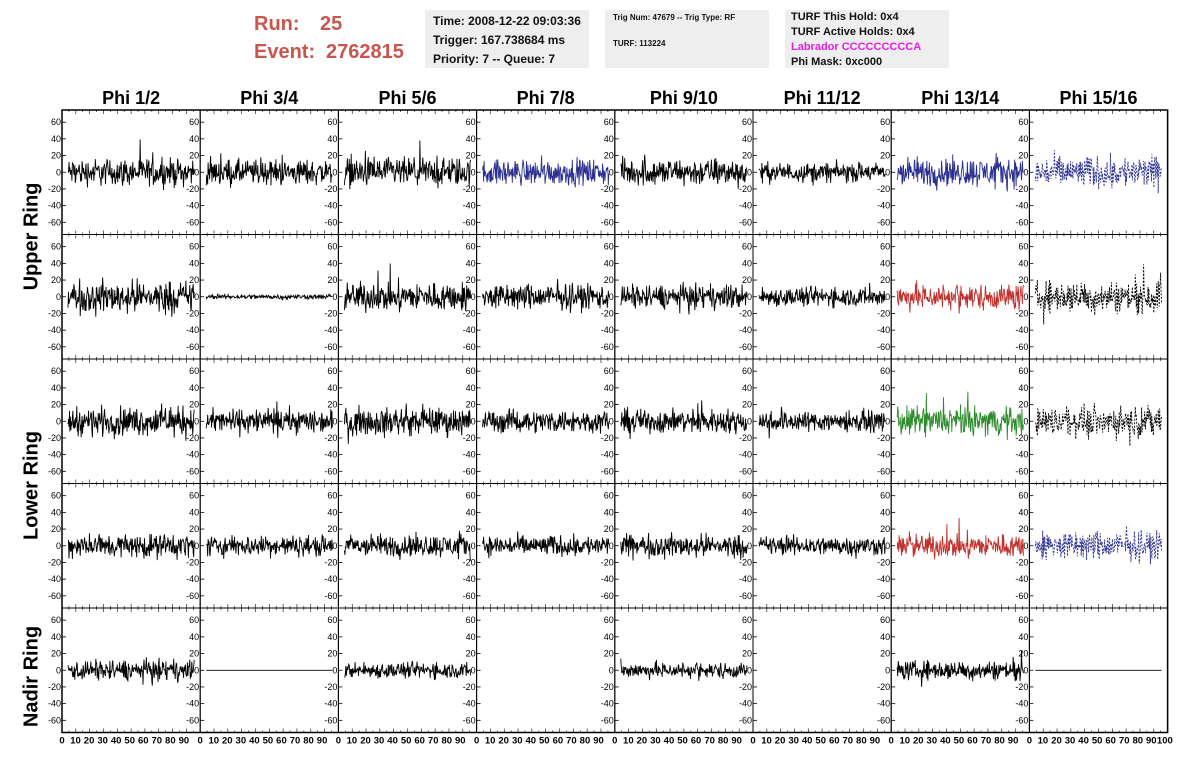 Image resolution: width=1196 pixels, height=777 pixels. What do you see at coordinates (683, 98) in the screenshot?
I see `column-title-5: Phi 9/10` at bounding box center [683, 98].